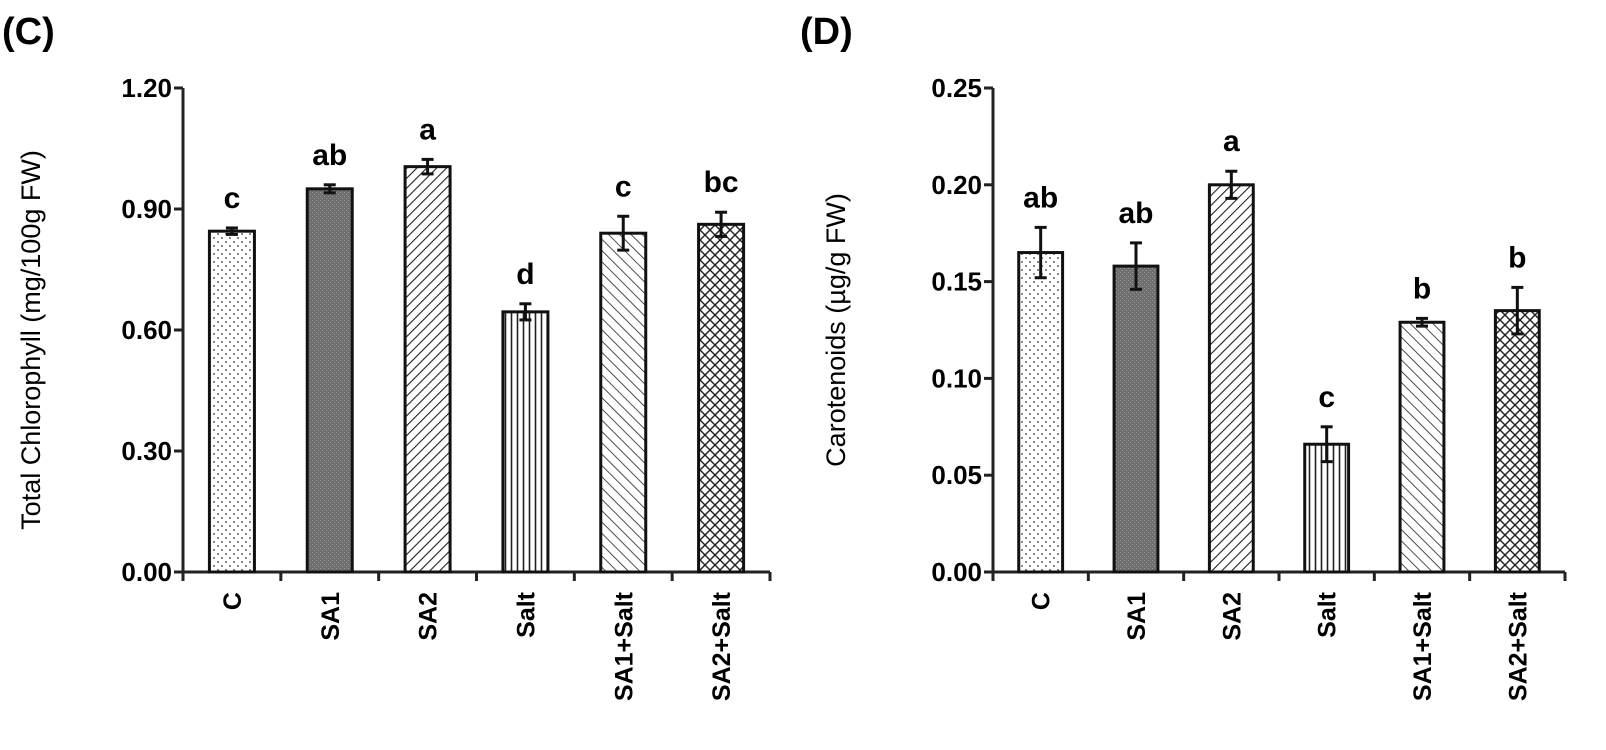 This screenshot has height=750, width=1606. What do you see at coordinates (956, 475) in the screenshot?
I see `y-tick-label: 0.05` at bounding box center [956, 475].